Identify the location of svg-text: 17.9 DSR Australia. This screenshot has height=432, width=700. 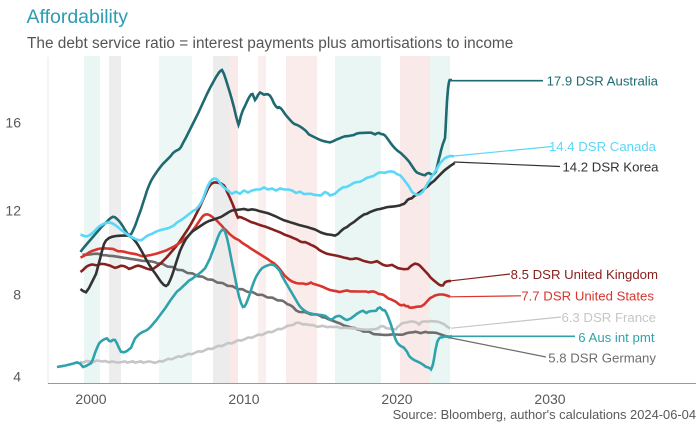
(603, 80).